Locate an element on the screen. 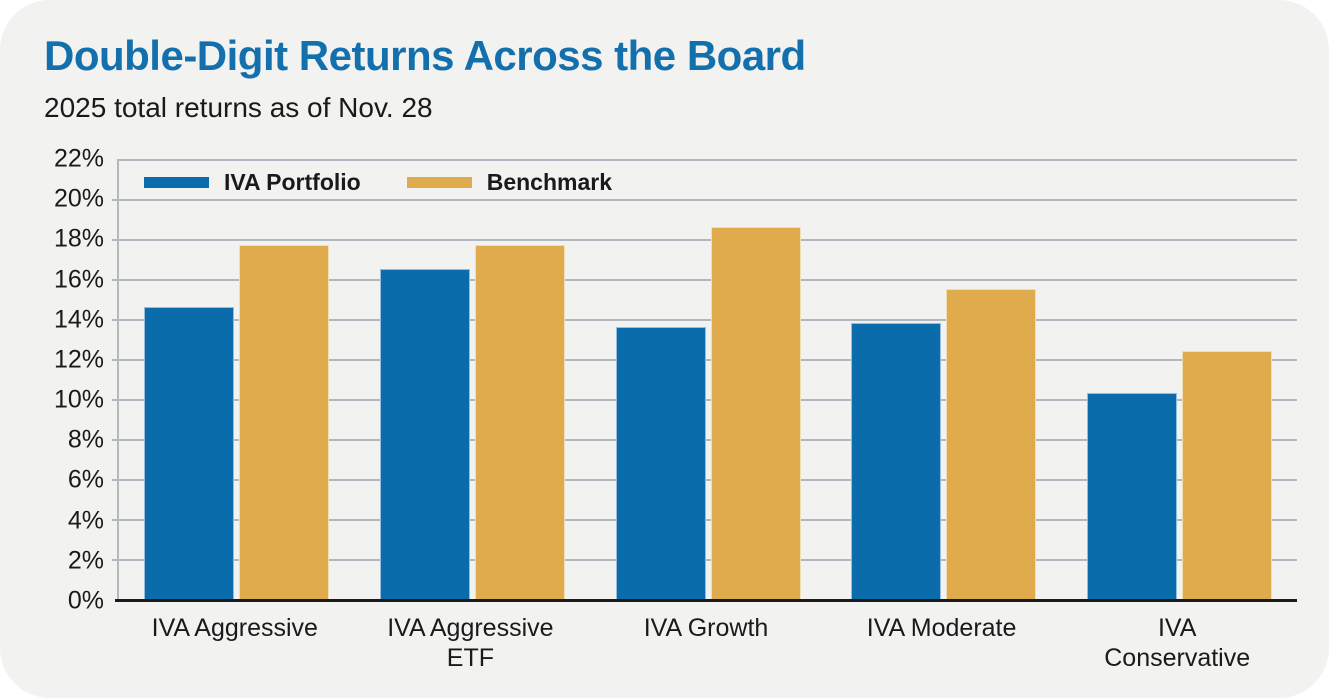 The image size is (1329, 698). legend-swatch-benchmark is located at coordinates (439, 182).